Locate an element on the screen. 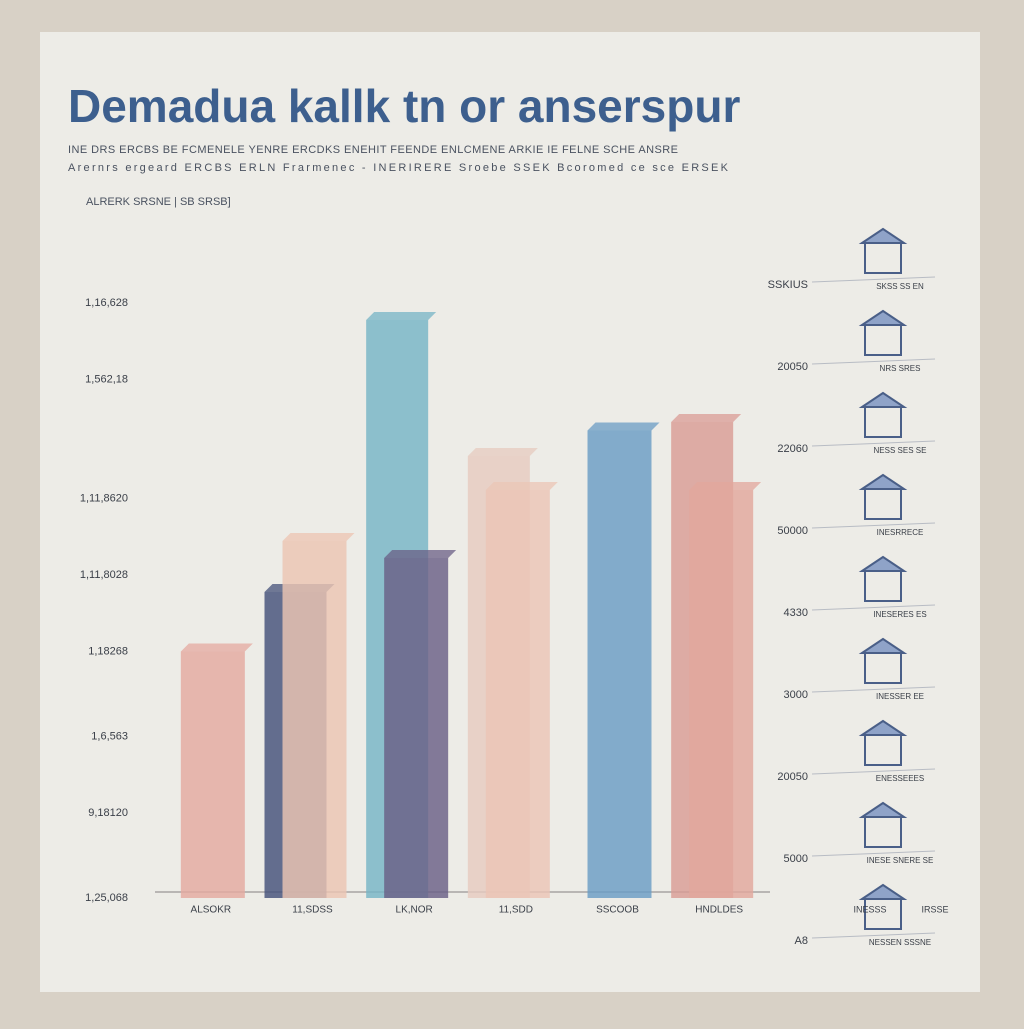 This screenshot has height=1029, width=1024. y-tick-label: 1,25,068 is located at coordinates (106, 898).